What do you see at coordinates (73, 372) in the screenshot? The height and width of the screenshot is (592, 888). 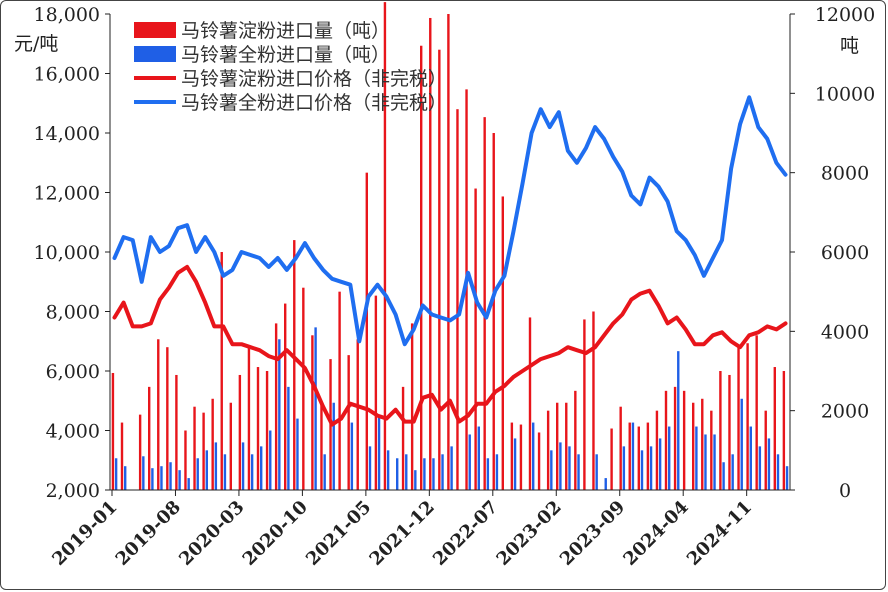 I see `left-tick-label: 6,000` at bounding box center [73, 372].